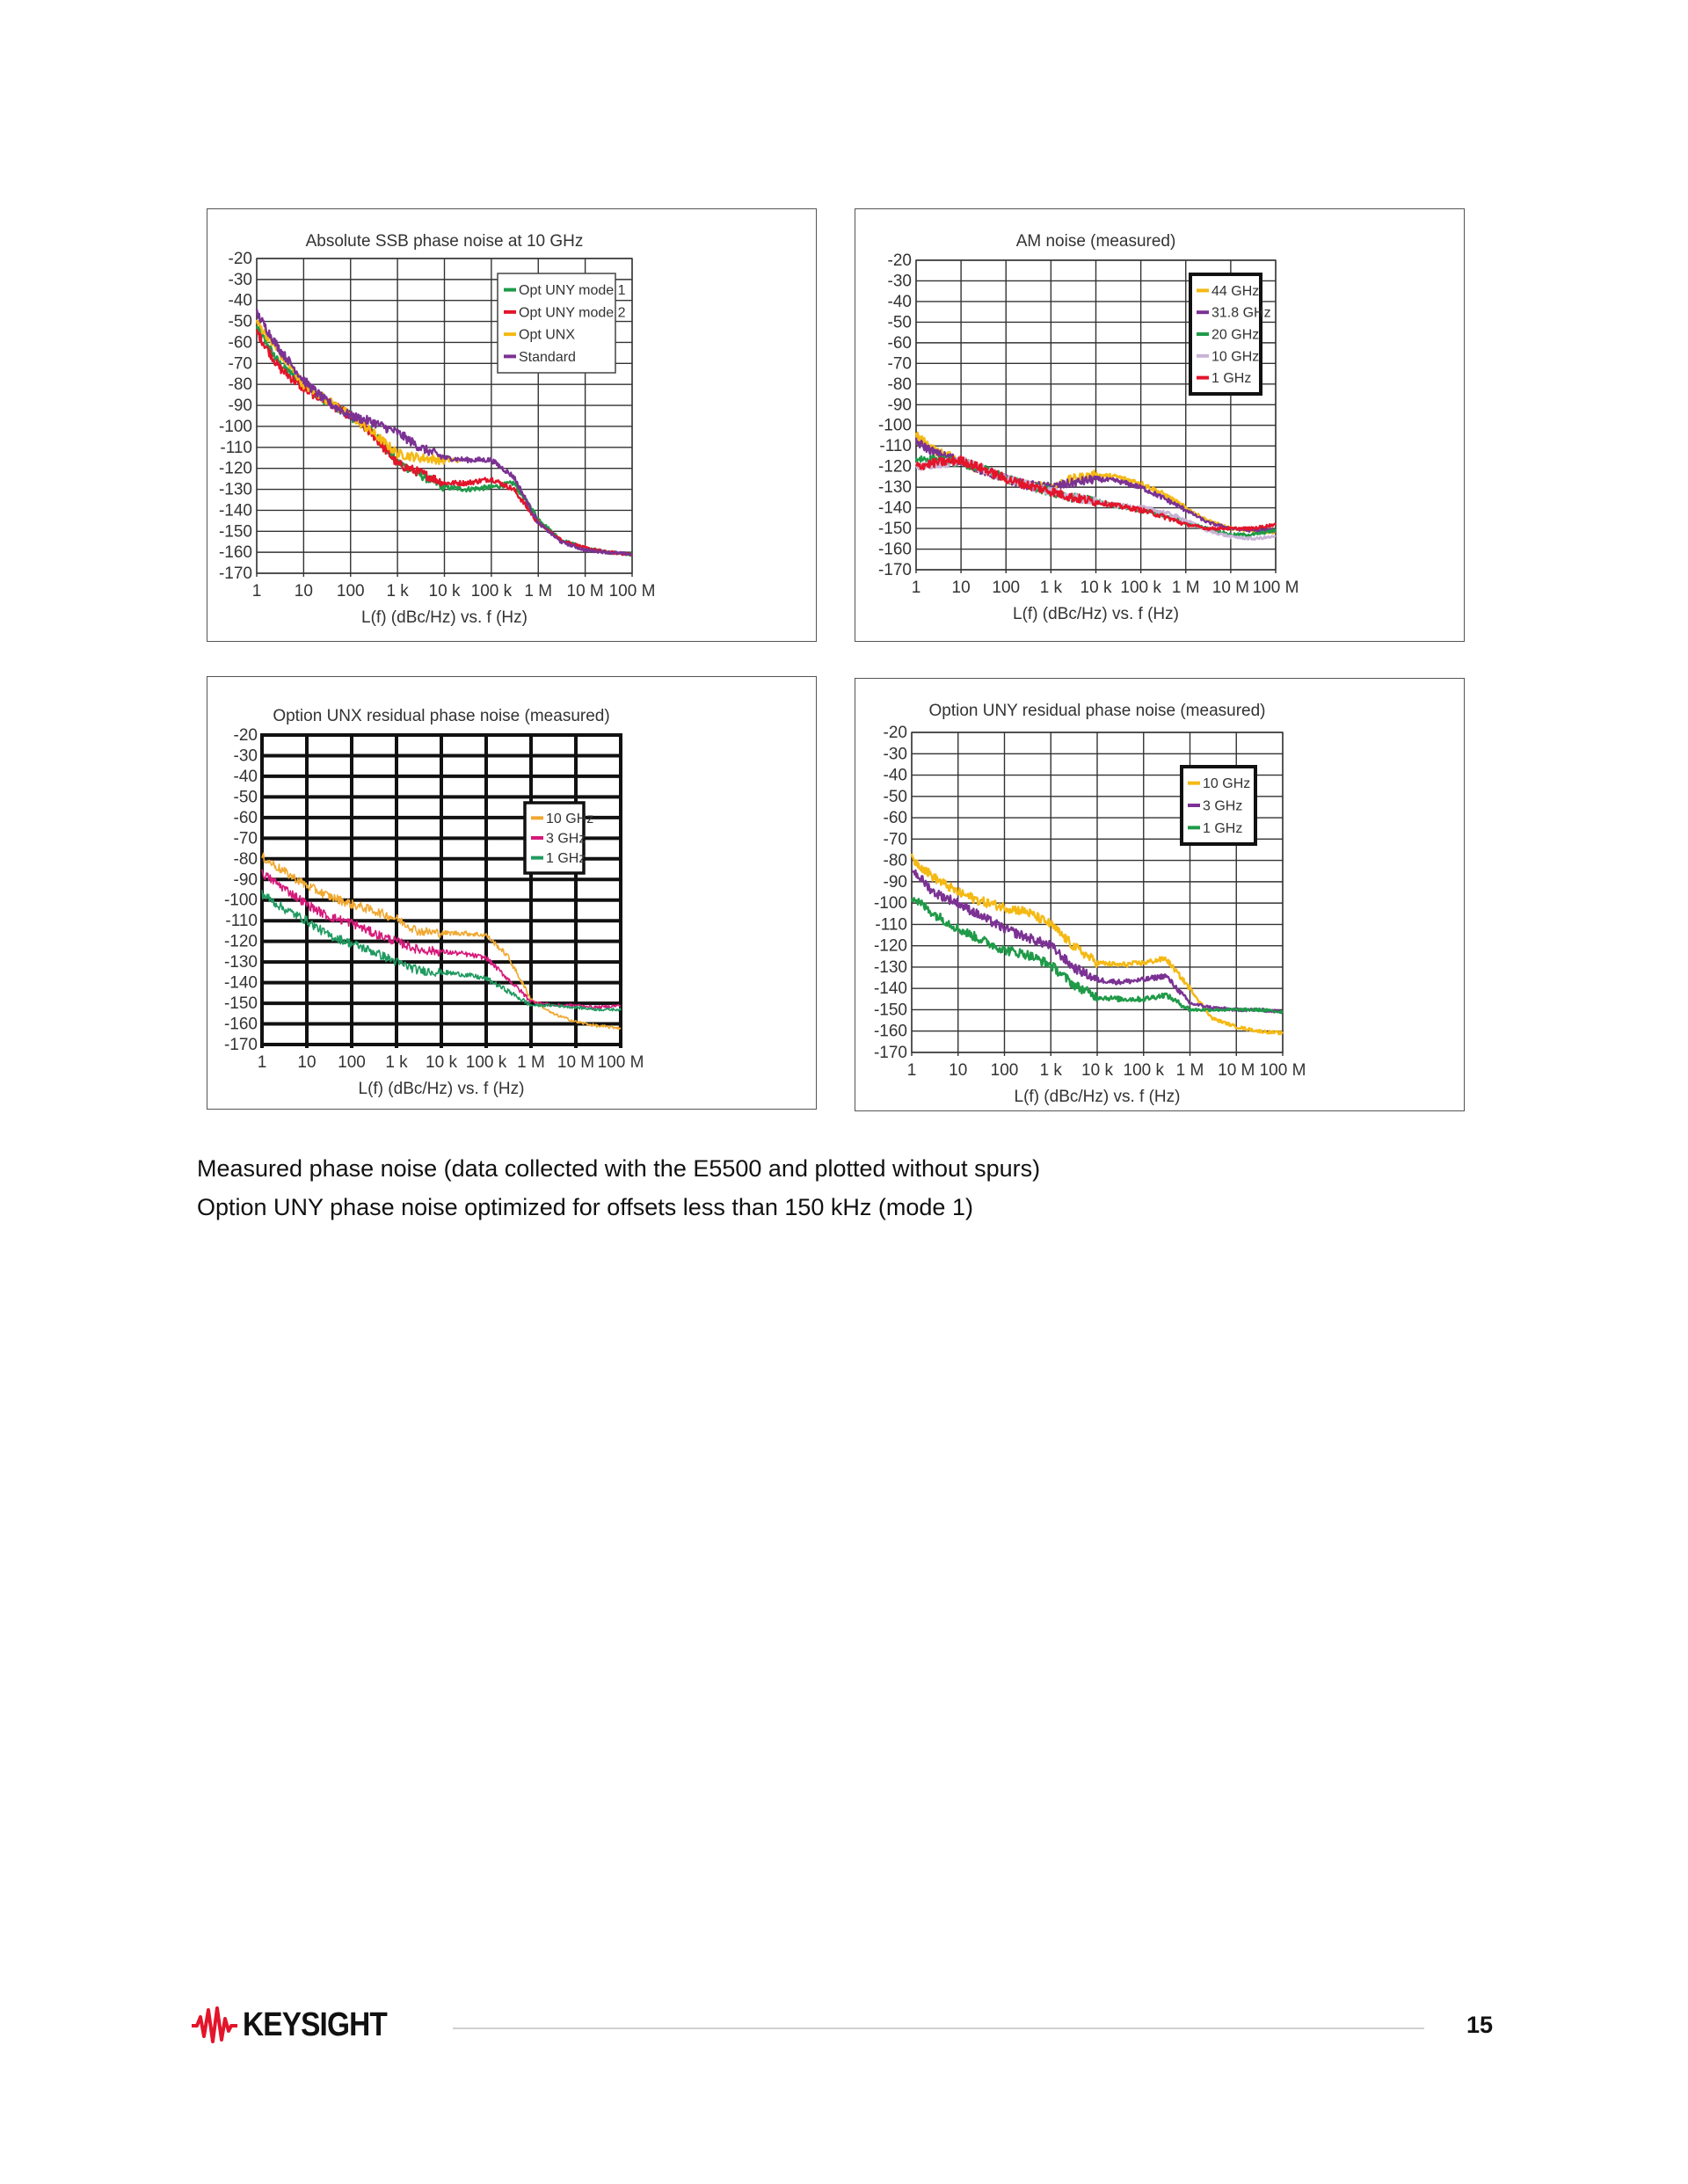 Image resolution: width=1688 pixels, height=2184 pixels. I want to click on chart-title: Absolute SSB phase noise at 10 GHz, so click(445, 241).